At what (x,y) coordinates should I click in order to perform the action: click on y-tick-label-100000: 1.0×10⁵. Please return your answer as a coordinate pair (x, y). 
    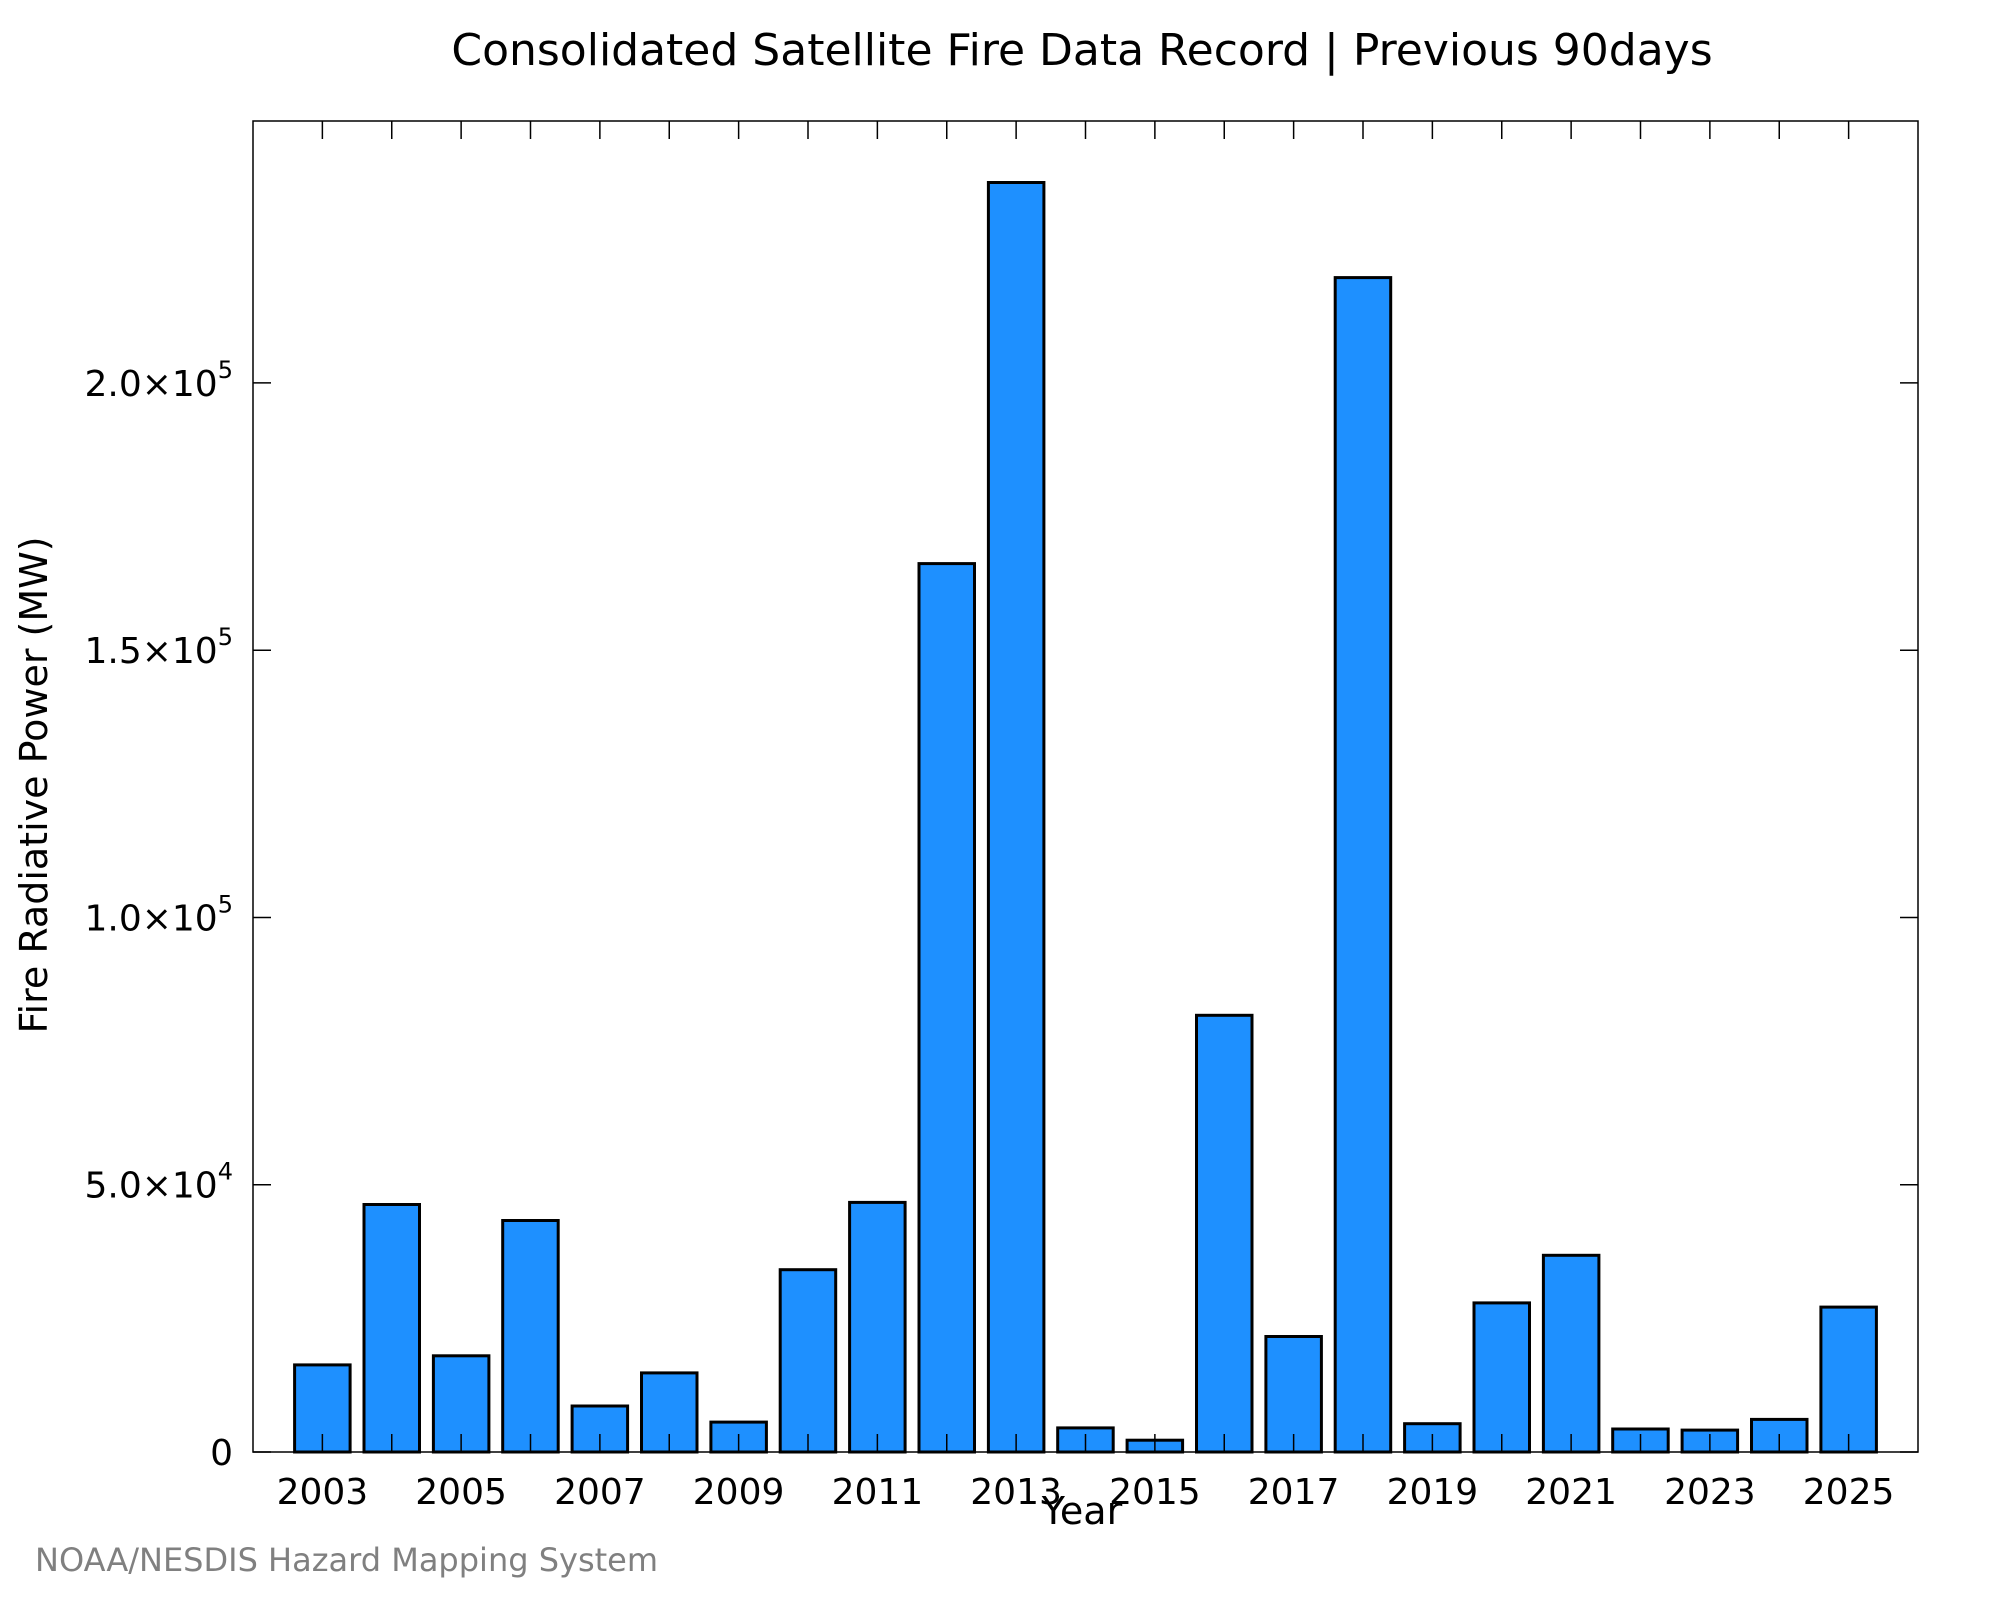
    Looking at the image, I should click on (158, 915).